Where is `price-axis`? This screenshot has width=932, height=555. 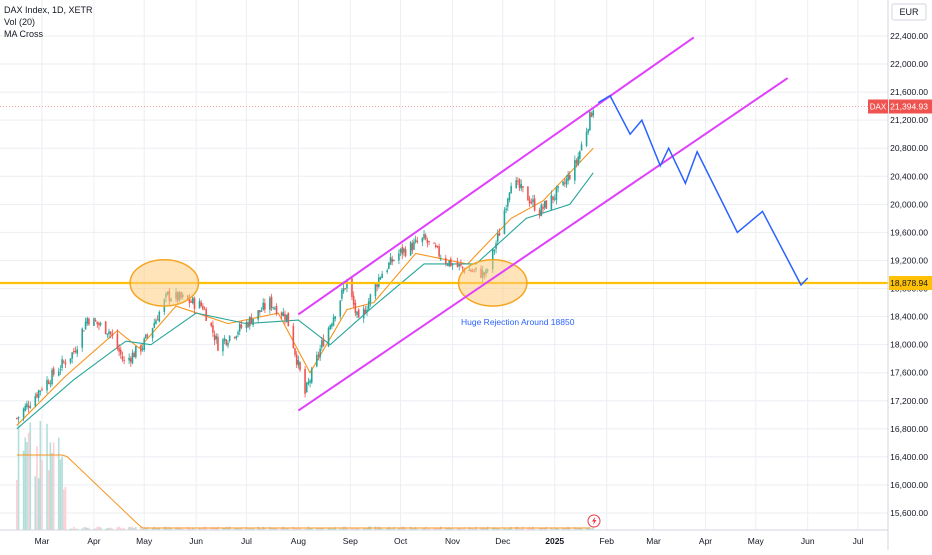
price-axis is located at coordinates (910, 275).